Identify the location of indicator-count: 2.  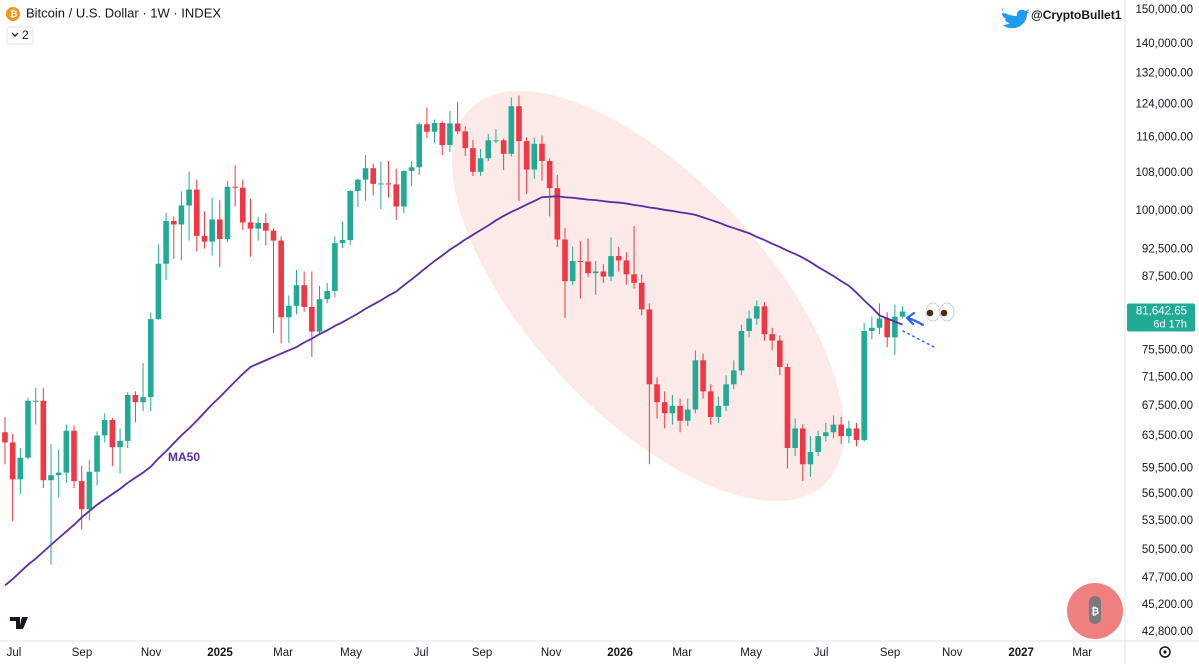
(25, 35).